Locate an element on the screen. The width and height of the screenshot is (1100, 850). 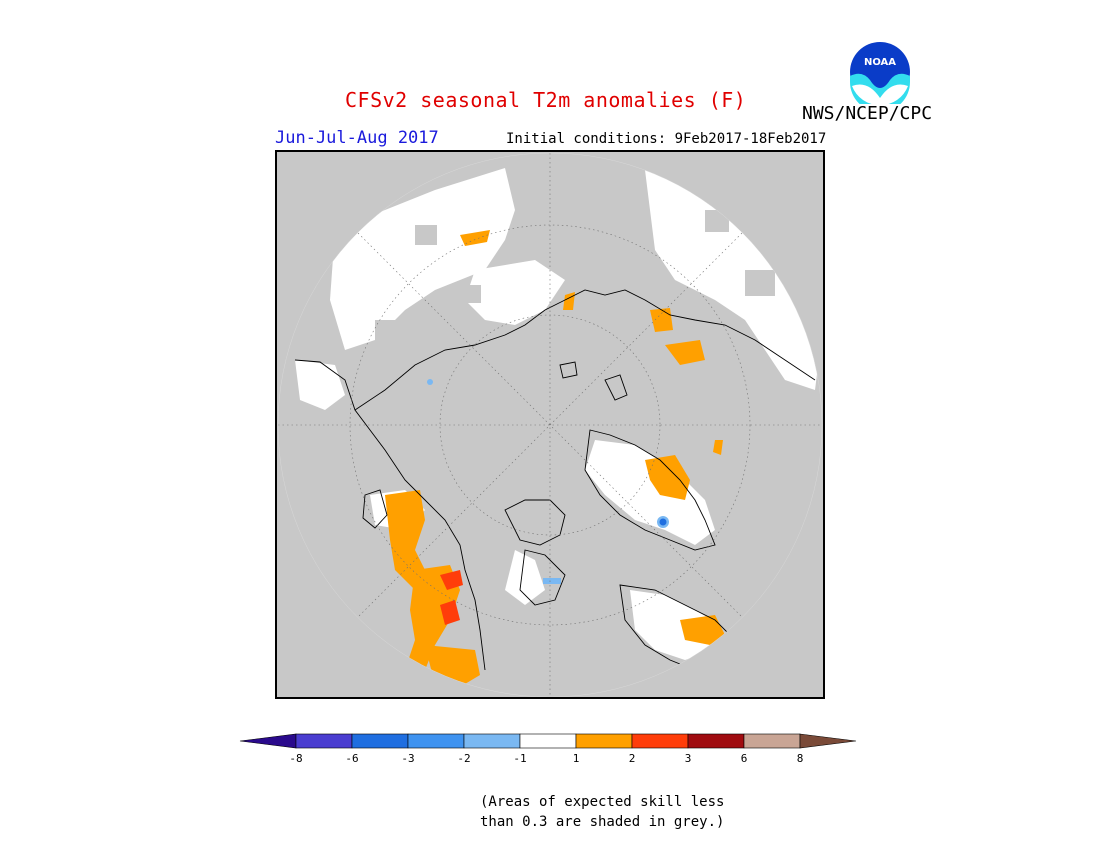
noaa-logo: NOAA is located at coordinates (880, 72).